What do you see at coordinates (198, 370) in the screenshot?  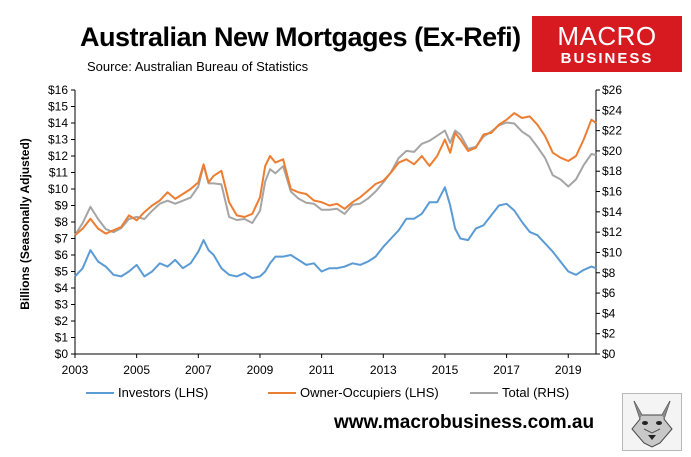 I see `x-tick-label: 2007` at bounding box center [198, 370].